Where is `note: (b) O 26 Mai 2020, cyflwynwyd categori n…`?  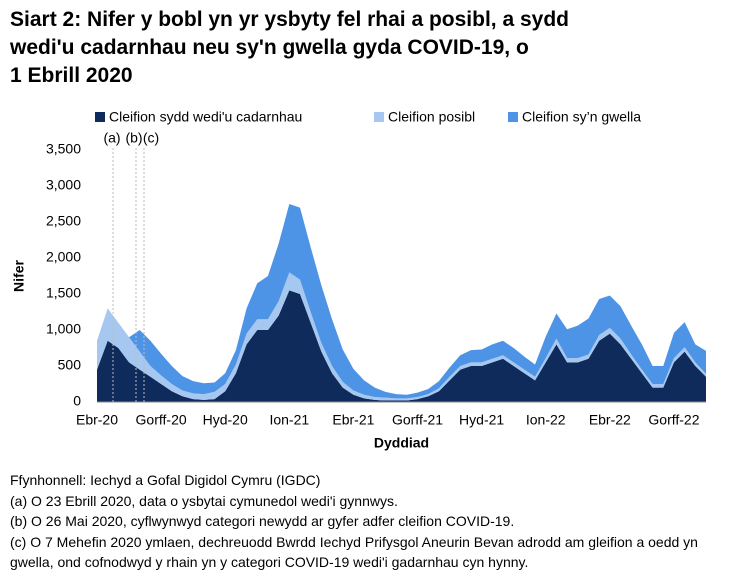 note: (b) O 26 Mai 2020, cyflwynwyd categori n… is located at coordinates (262, 521).